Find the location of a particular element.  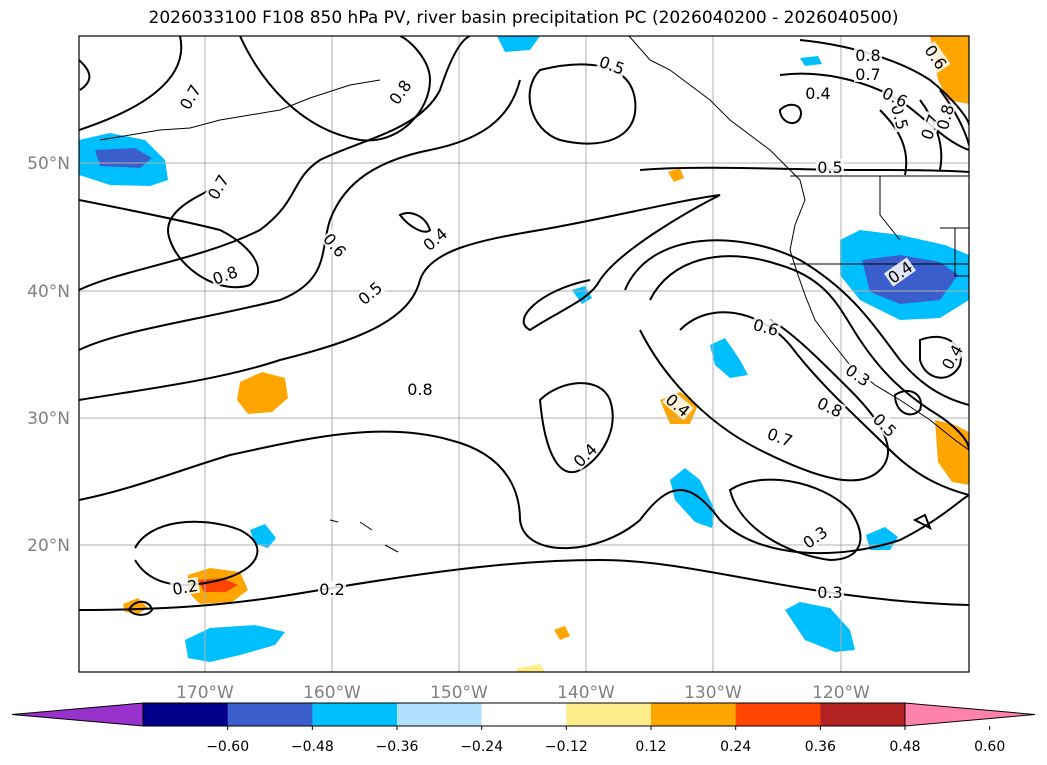

latitude-label: 20°N is located at coordinates (48, 546).